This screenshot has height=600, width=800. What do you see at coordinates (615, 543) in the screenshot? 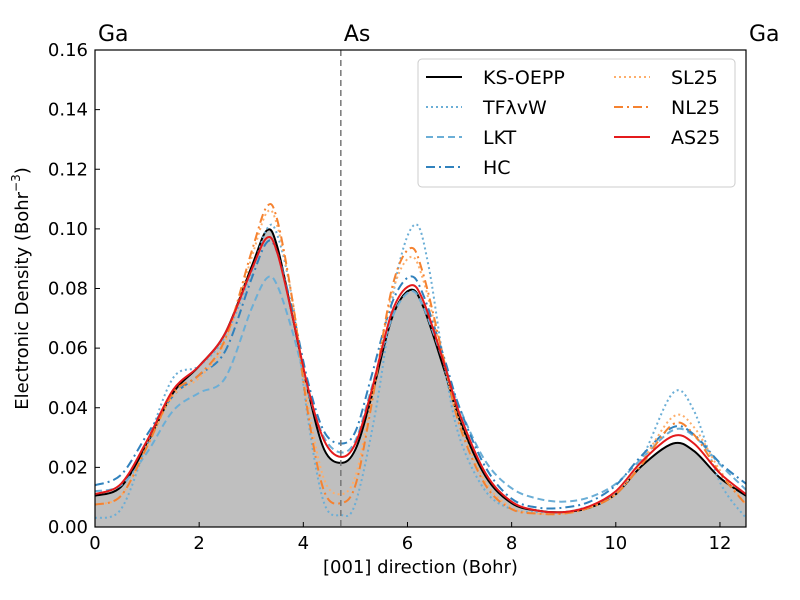
I see `x-tick-label: 10` at bounding box center [615, 543].